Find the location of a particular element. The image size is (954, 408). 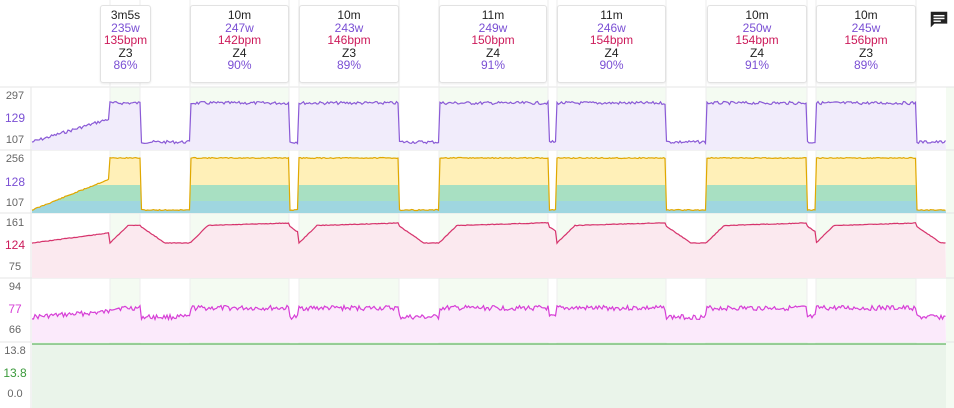

power-max-label: 297 is located at coordinates (15, 96).